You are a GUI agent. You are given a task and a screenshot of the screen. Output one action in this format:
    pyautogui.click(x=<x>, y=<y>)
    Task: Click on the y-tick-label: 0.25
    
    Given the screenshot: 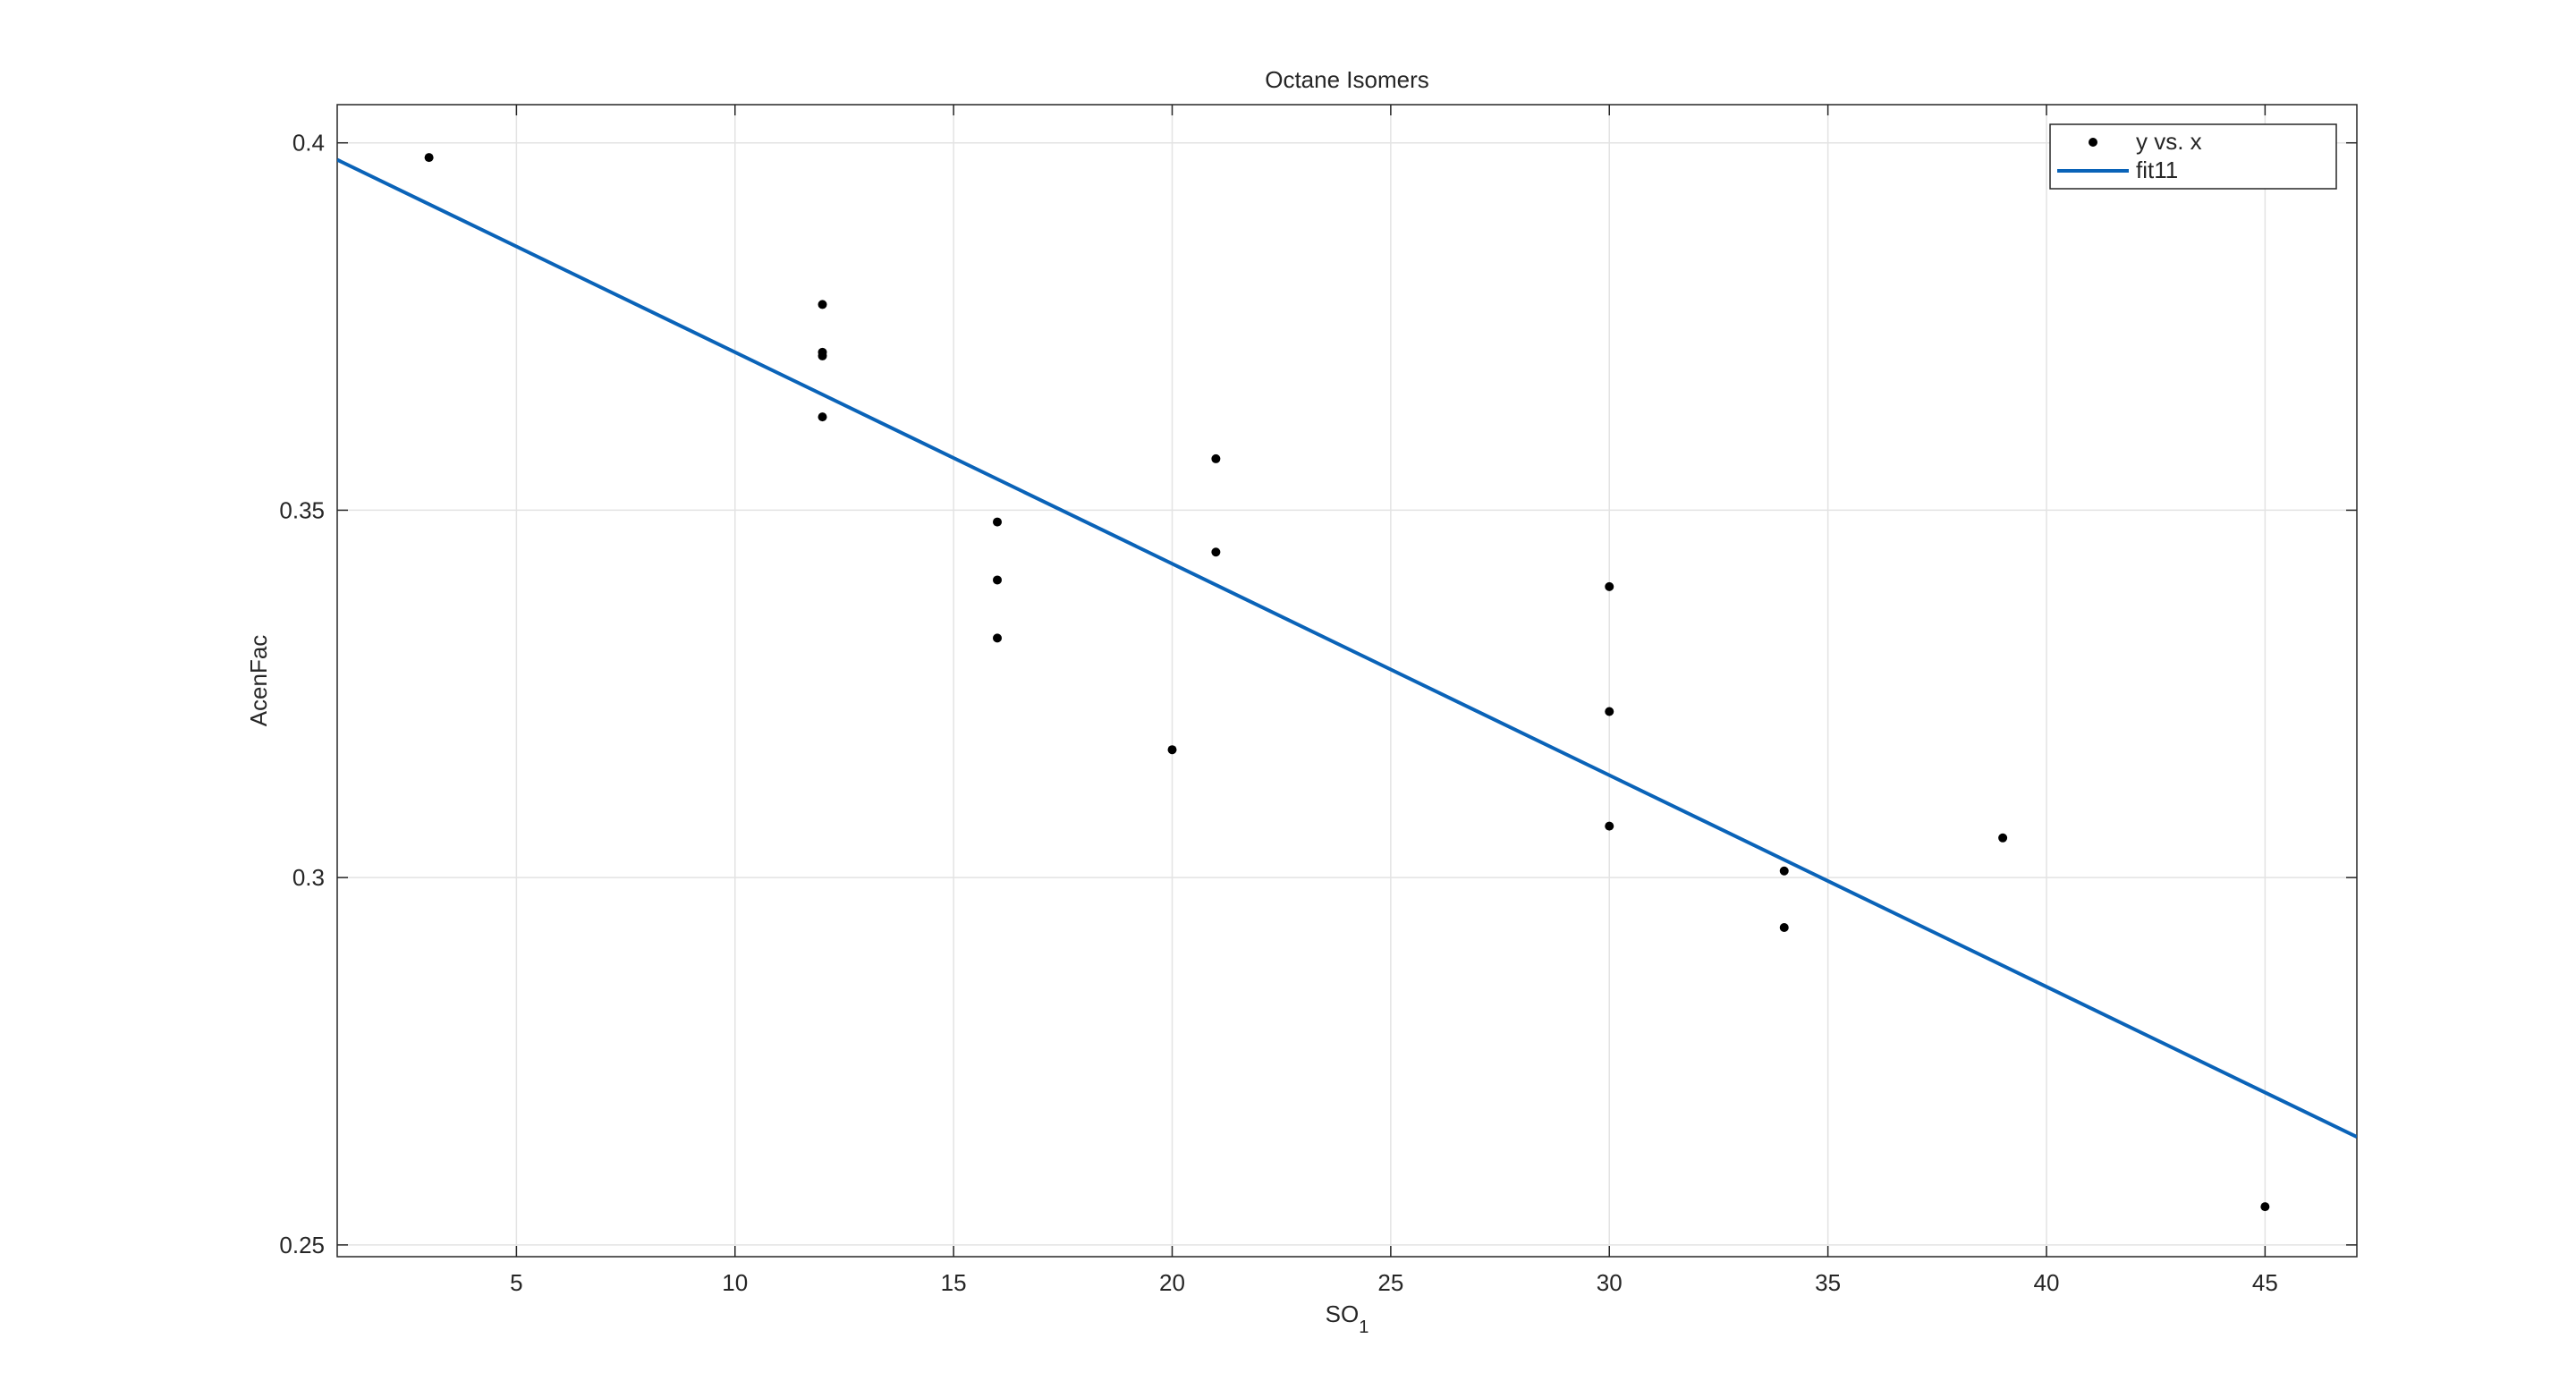 What is the action you would take?
    pyautogui.click(x=302, y=1245)
    